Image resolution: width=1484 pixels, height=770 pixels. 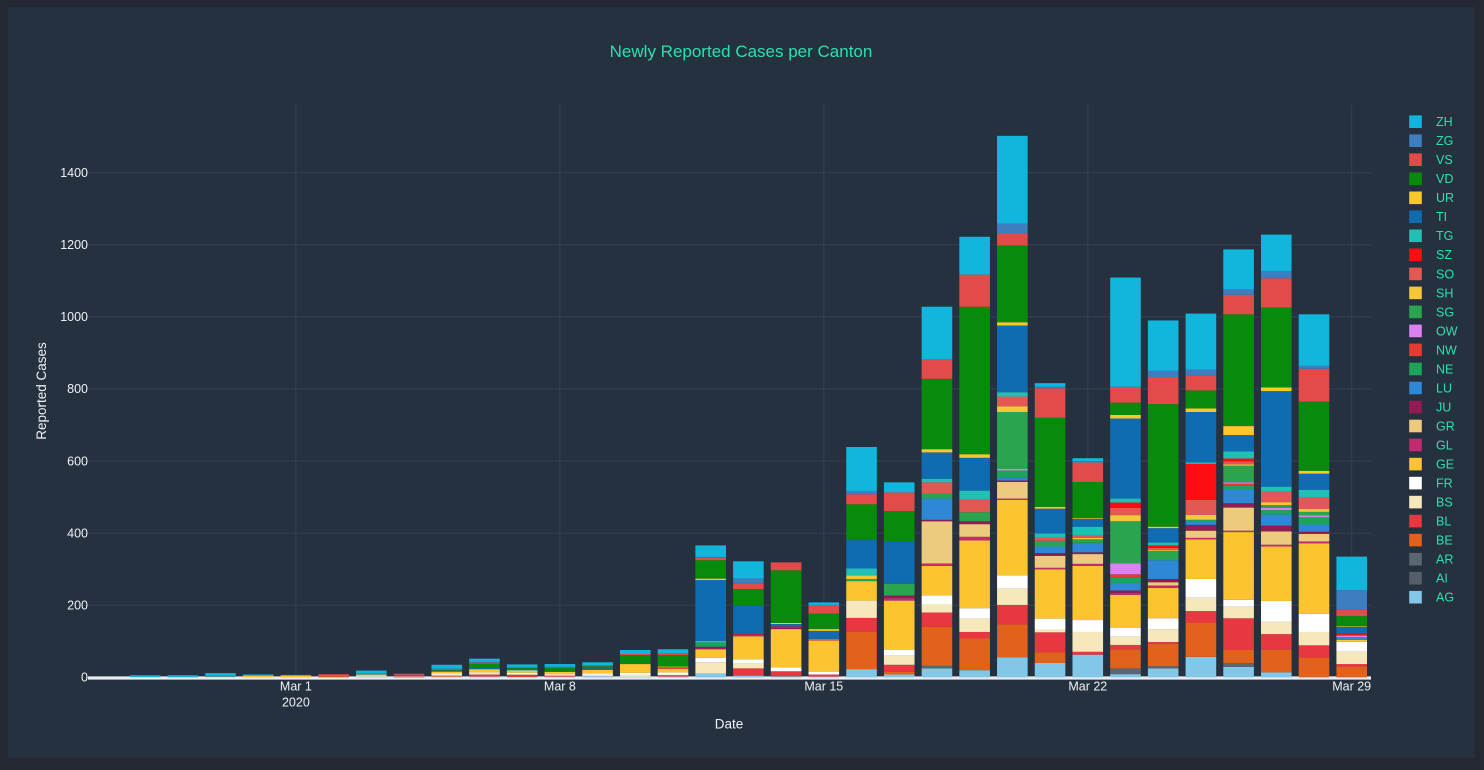 What do you see at coordinates (1445, 426) in the screenshot?
I see `svg-text: GR` at bounding box center [1445, 426].